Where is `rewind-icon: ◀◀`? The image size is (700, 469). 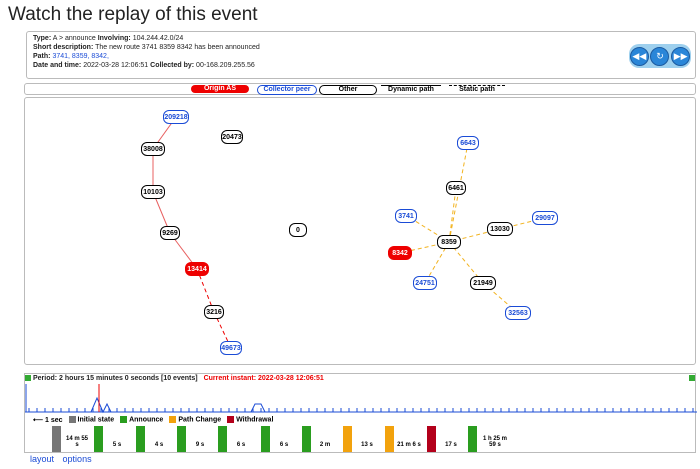 rewind-icon: ◀◀ is located at coordinates (639, 56).